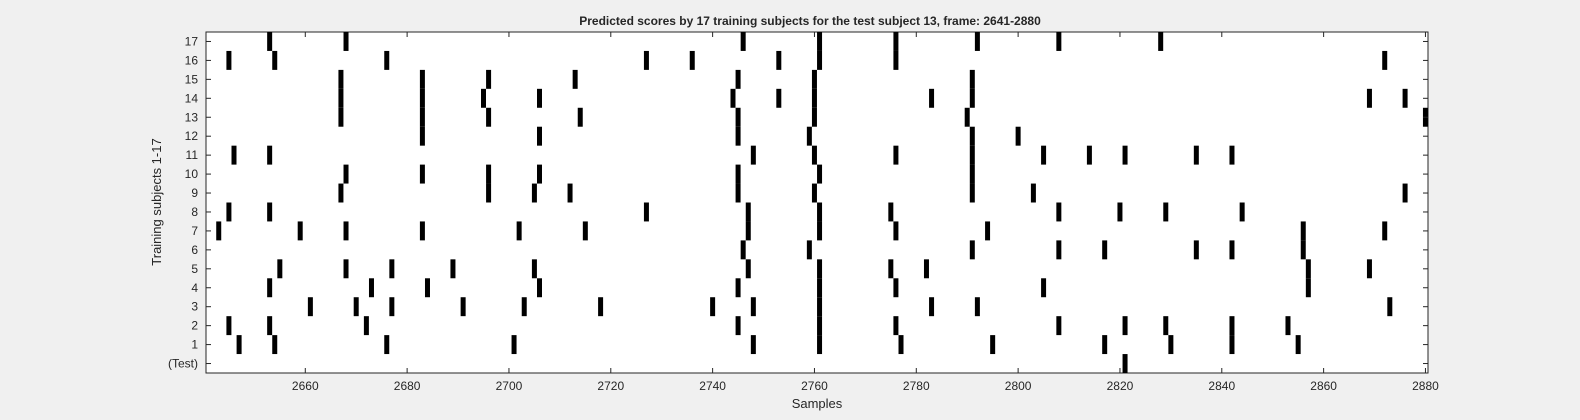 The height and width of the screenshot is (420, 1580). I want to click on y-tick-label: 8, so click(194, 212).